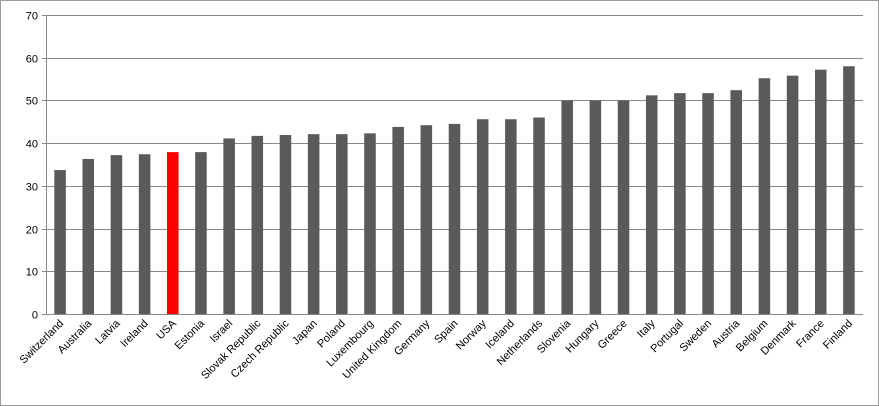 This screenshot has width=879, height=406. What do you see at coordinates (60, 242) in the screenshot?
I see `bar-switzerland` at bounding box center [60, 242].